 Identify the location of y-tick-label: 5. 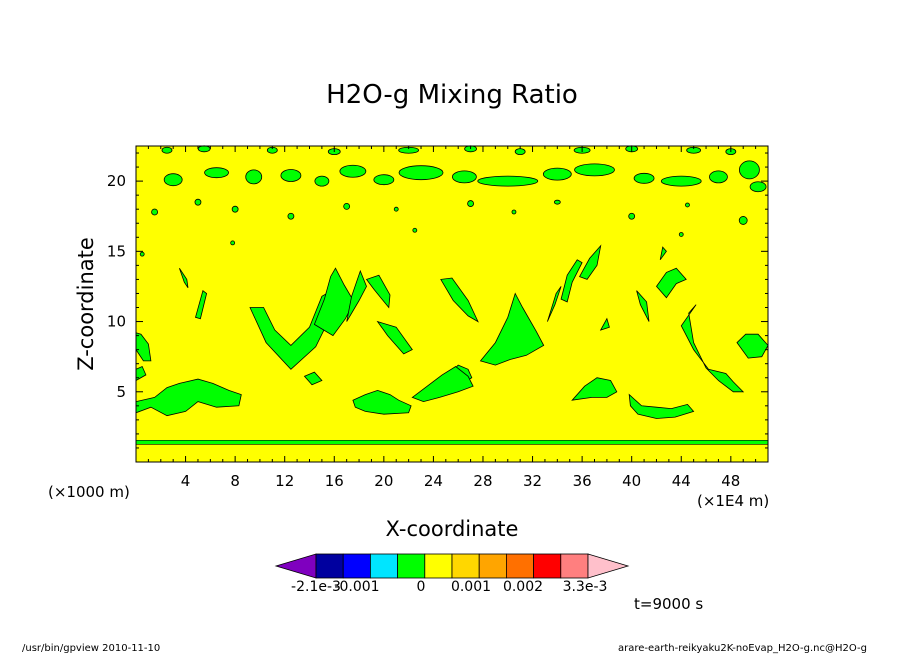
(121, 392).